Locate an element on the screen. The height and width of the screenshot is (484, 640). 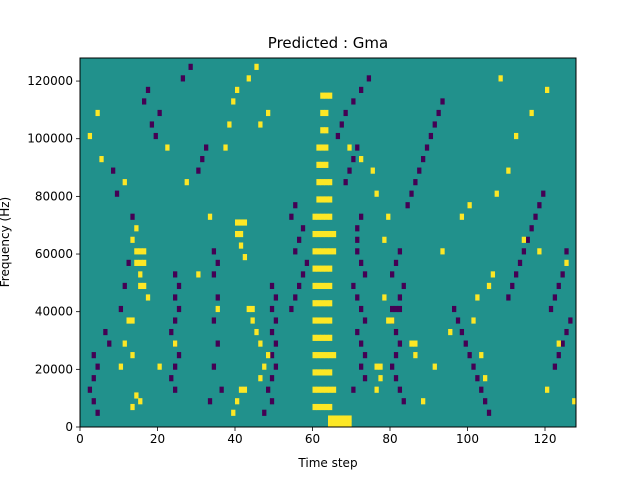
y-tick-label: 0 is located at coordinates (69, 427).